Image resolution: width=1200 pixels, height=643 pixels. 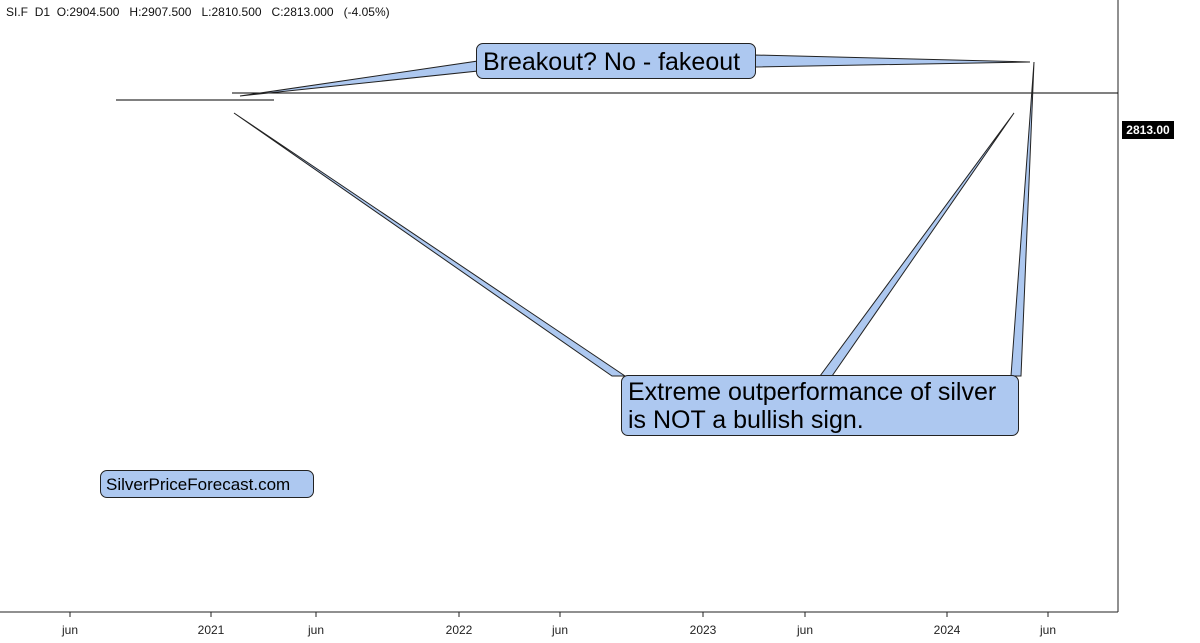 I want to click on last-price-value: 2813.00, so click(x=1148, y=130).